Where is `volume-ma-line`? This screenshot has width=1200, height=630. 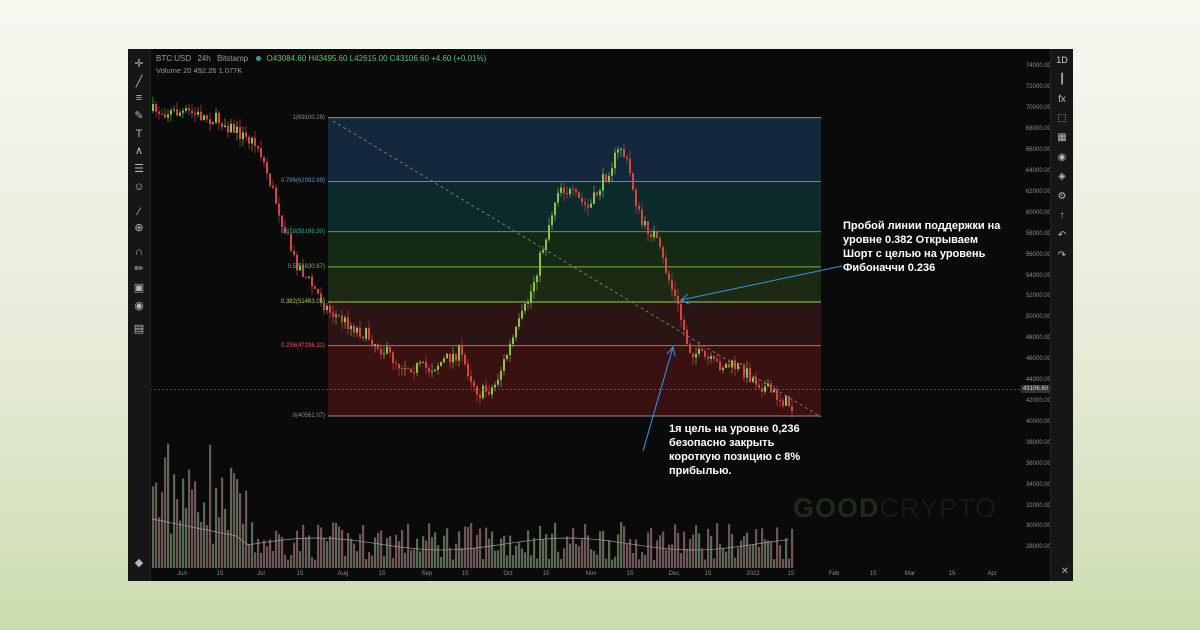
volume-ma-line is located at coordinates (470, 534).